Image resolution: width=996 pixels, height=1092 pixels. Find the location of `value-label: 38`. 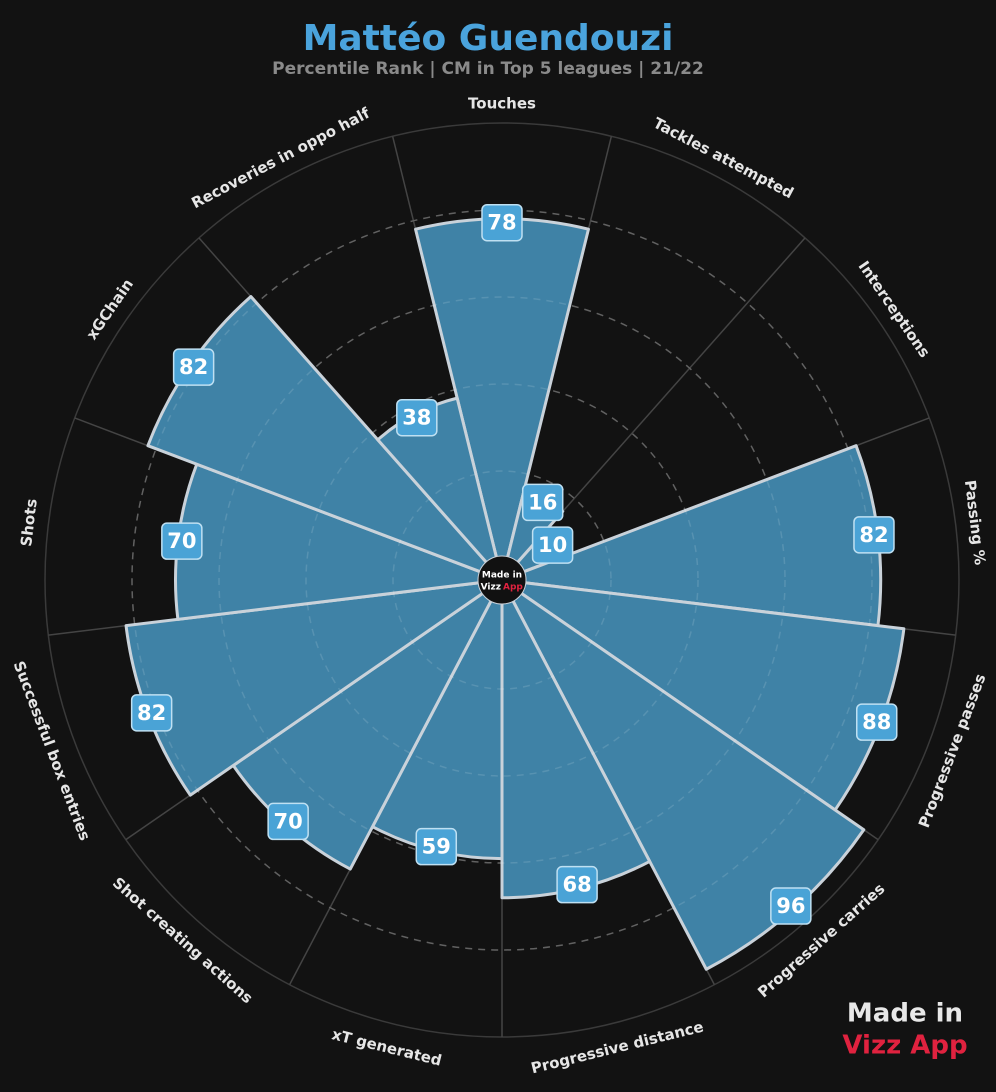

value-label: 38 is located at coordinates (416, 418).